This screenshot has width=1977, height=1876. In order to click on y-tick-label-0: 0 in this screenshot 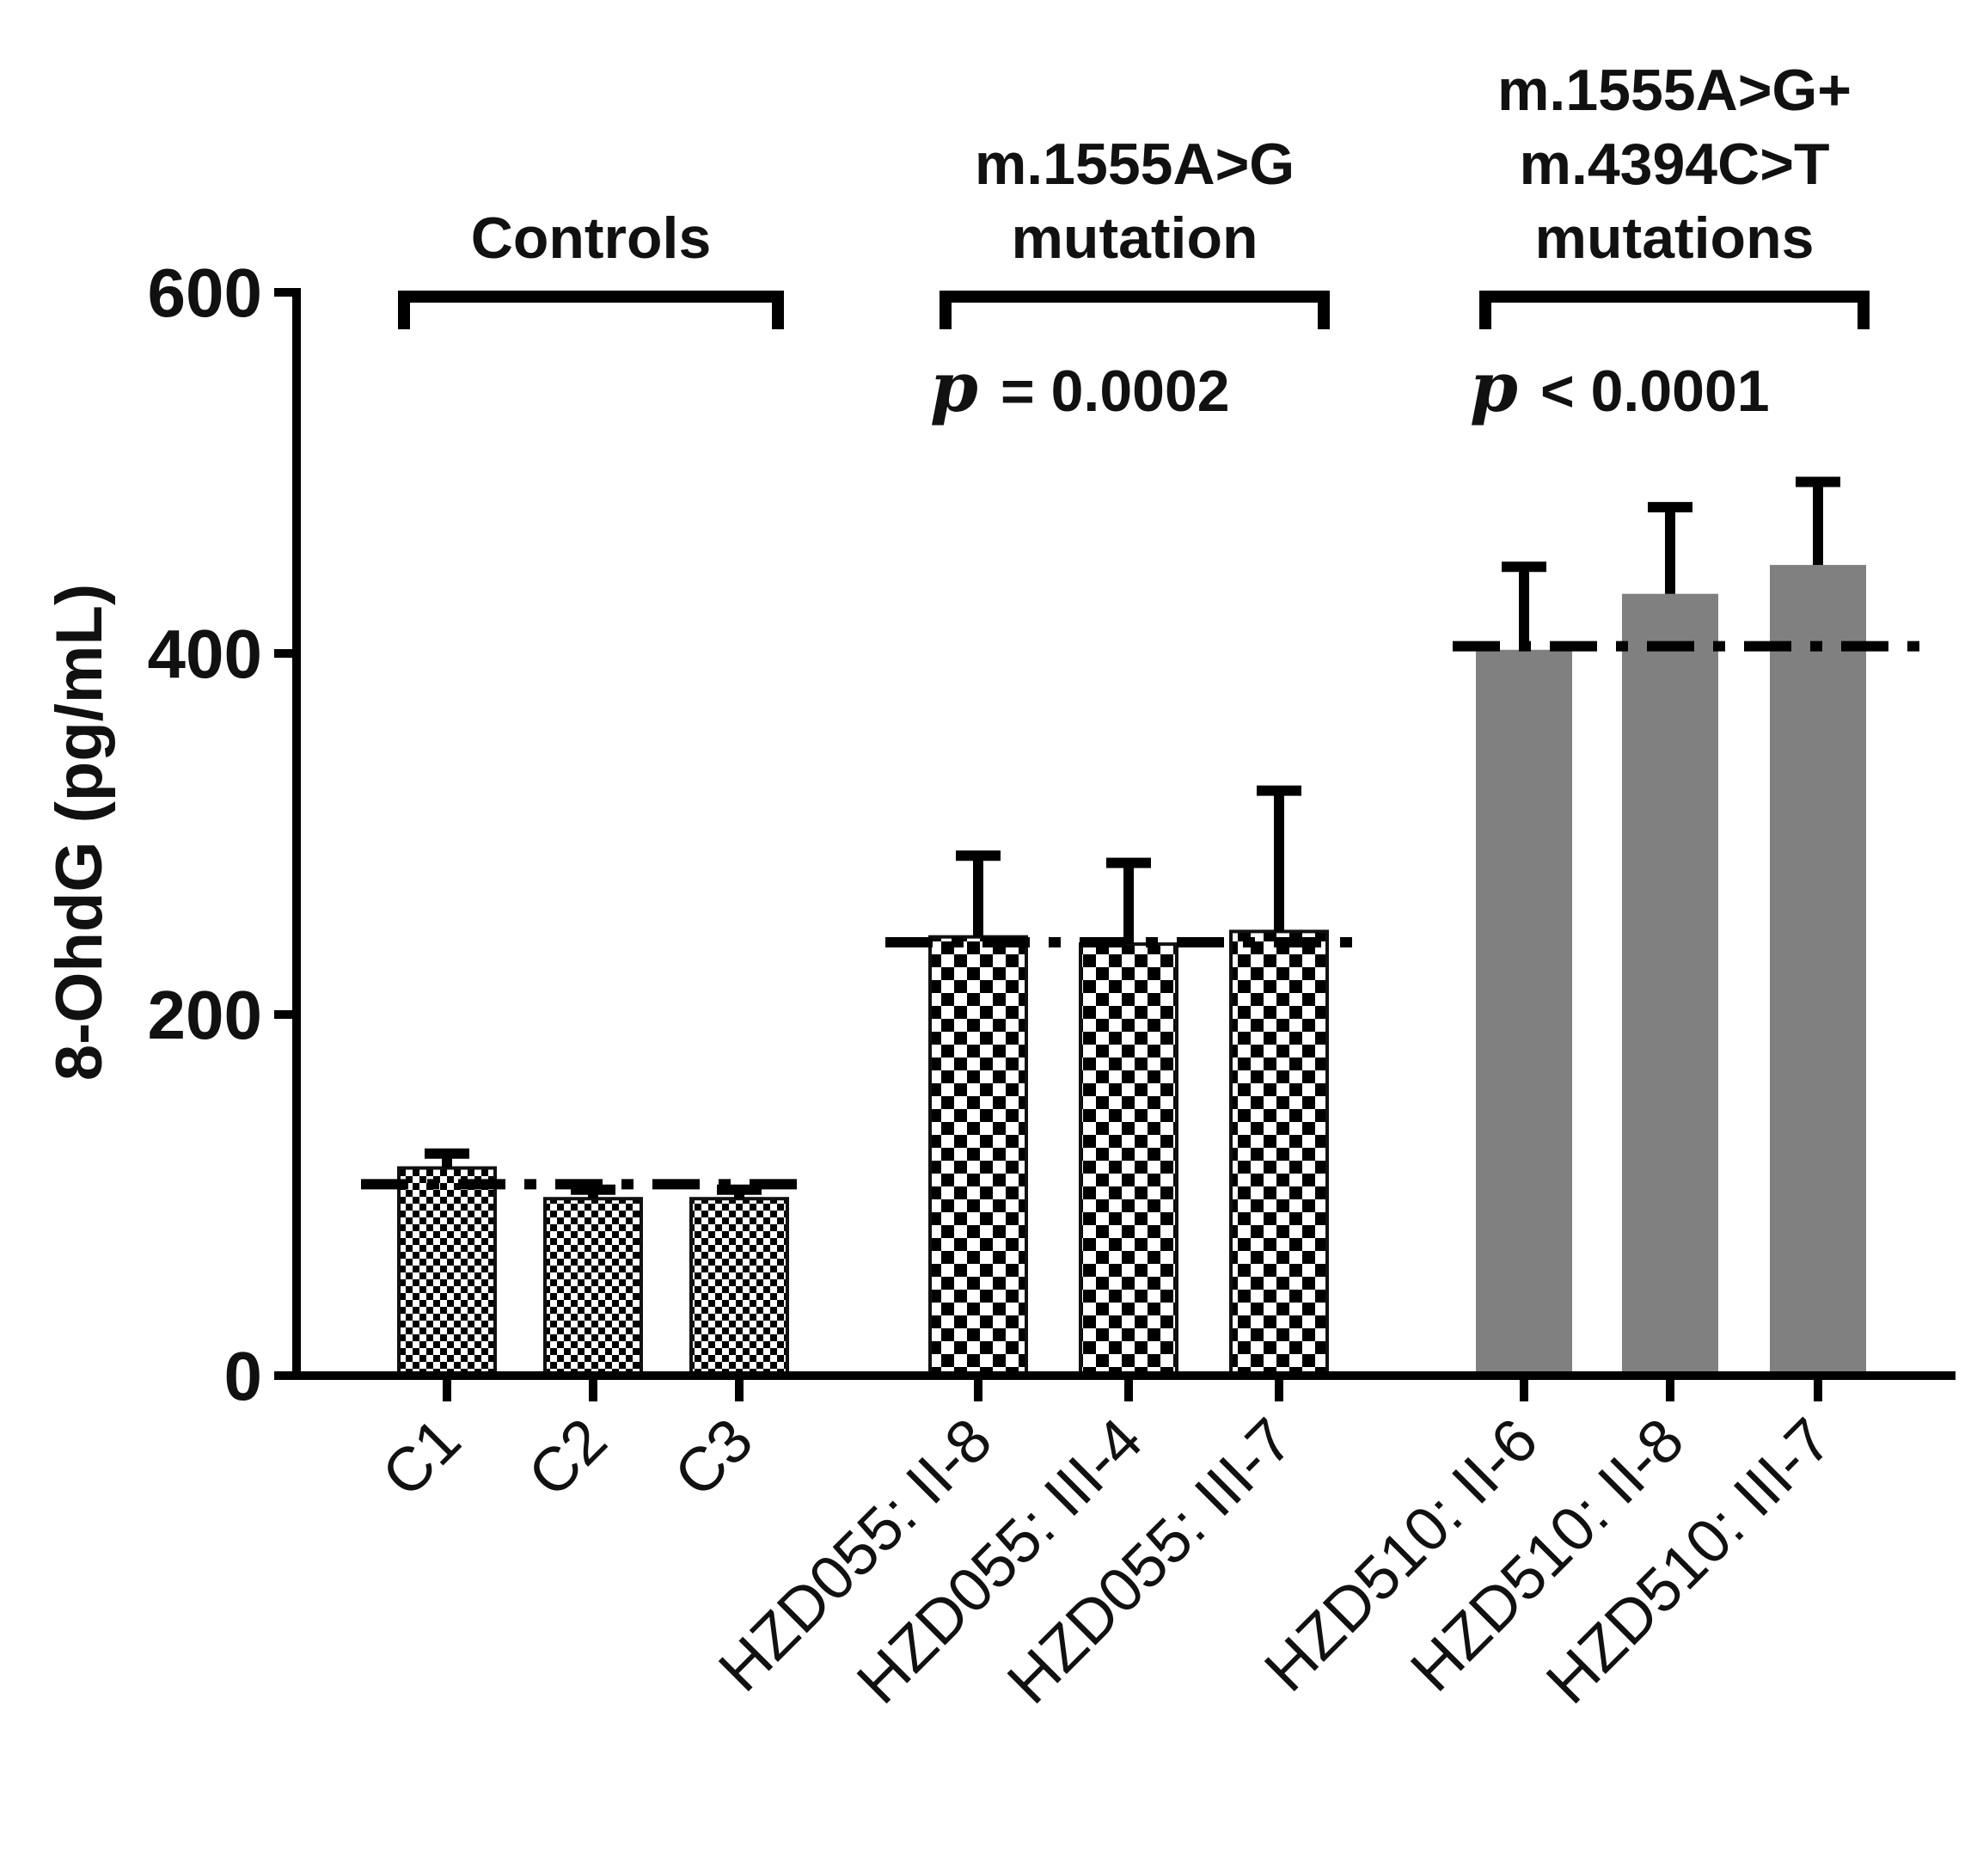, I will do `click(243, 1376)`.